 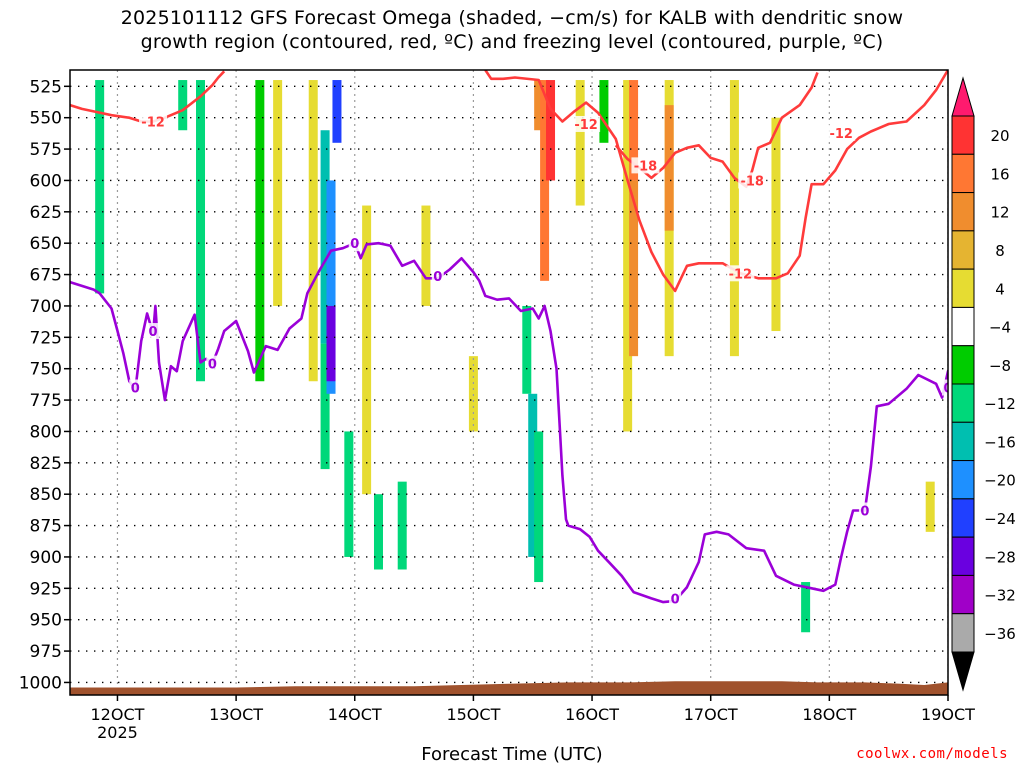 What do you see at coordinates (46, 464) in the screenshot?
I see `y-tick-label: 825` at bounding box center [46, 464].